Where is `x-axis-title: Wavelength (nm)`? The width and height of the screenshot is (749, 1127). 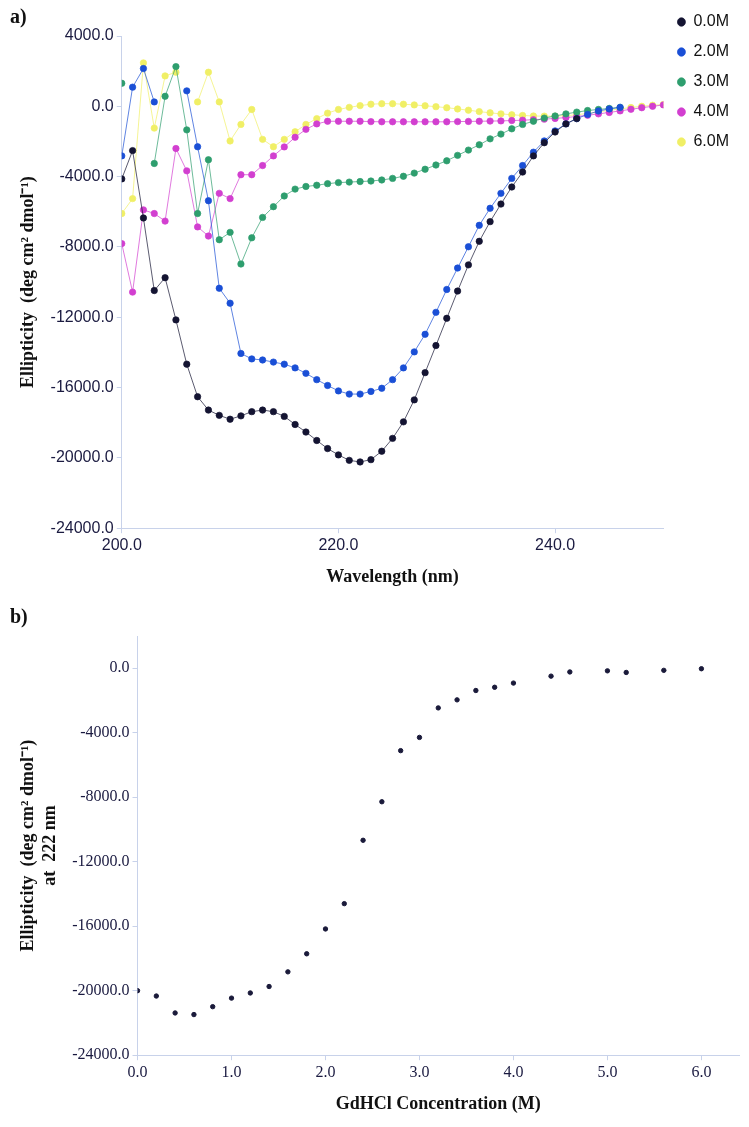 x-axis-title: Wavelength (nm) is located at coordinates (392, 576).